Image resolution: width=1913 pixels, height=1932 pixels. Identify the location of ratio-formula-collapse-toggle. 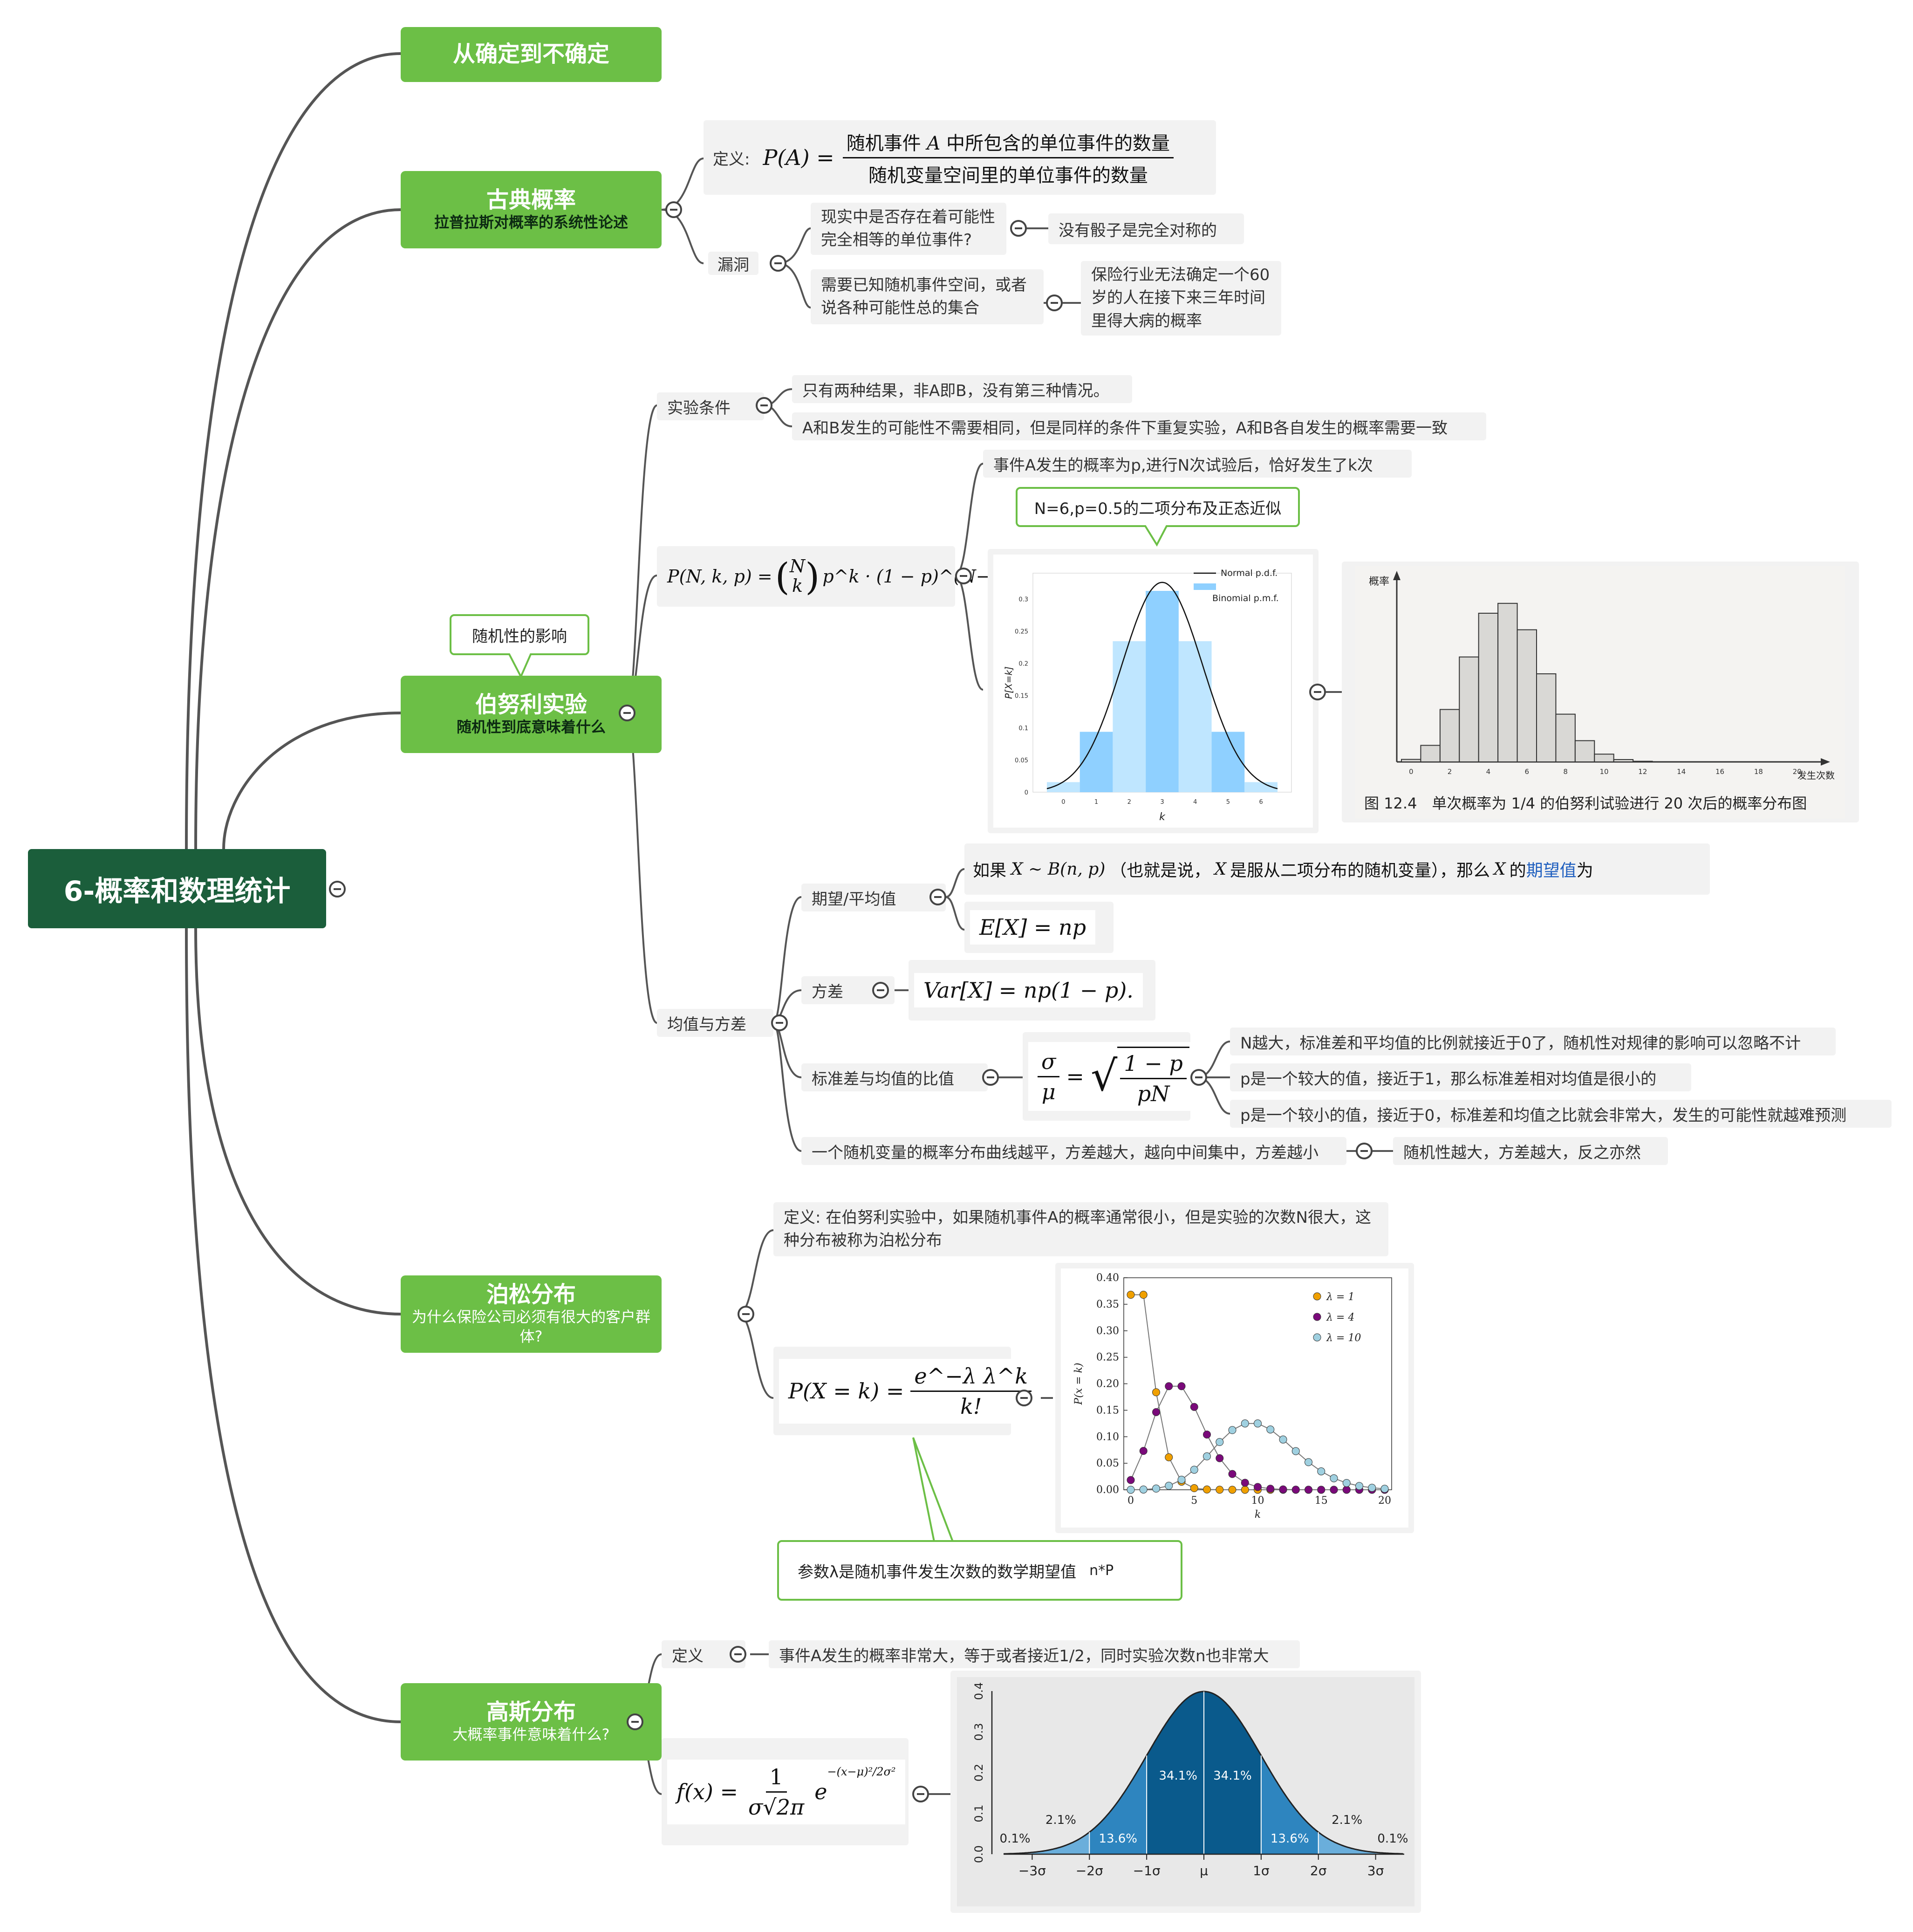
(1198, 1077).